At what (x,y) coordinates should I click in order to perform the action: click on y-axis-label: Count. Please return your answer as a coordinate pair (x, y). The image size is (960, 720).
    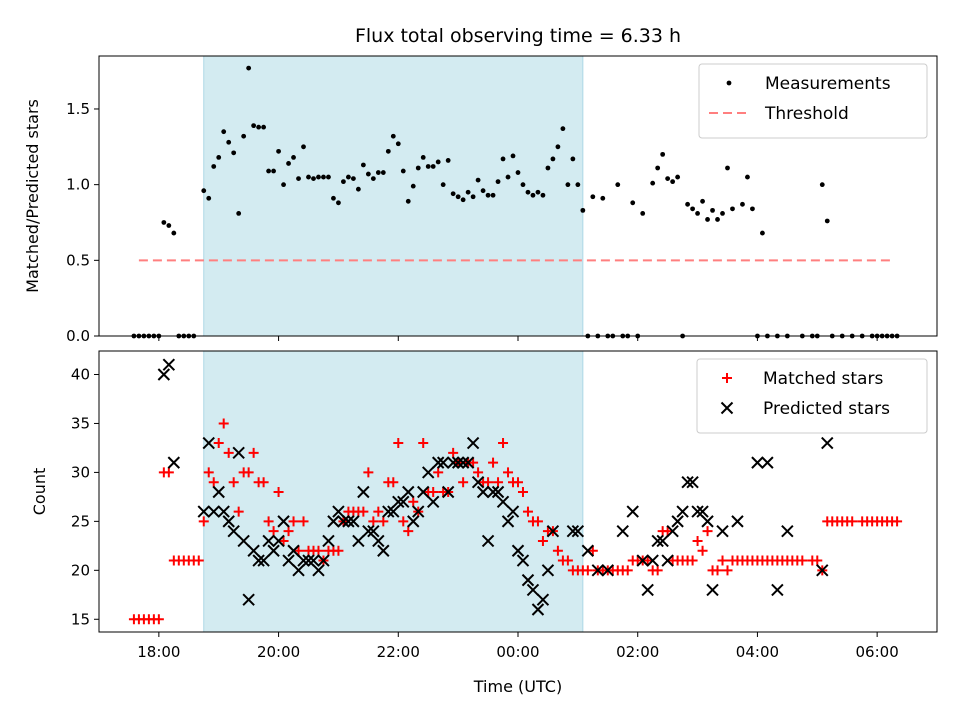
    Looking at the image, I should click on (39, 492).